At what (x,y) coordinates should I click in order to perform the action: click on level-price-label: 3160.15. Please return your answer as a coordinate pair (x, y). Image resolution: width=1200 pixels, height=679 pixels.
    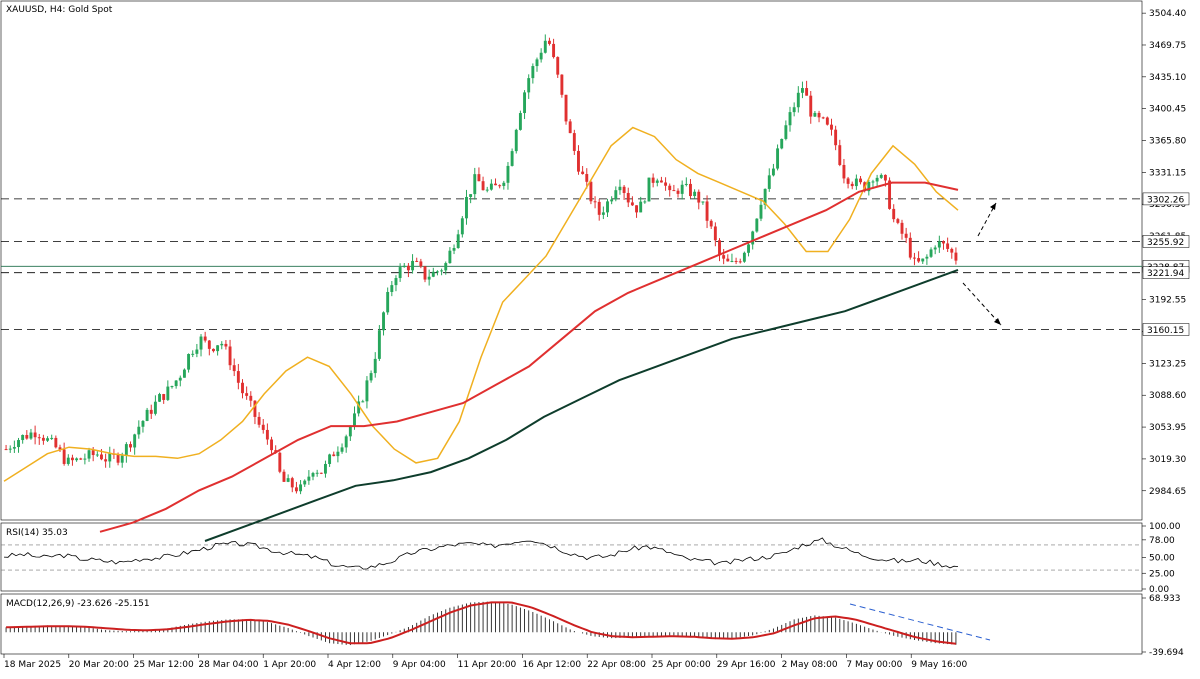
    Looking at the image, I should click on (1165, 331).